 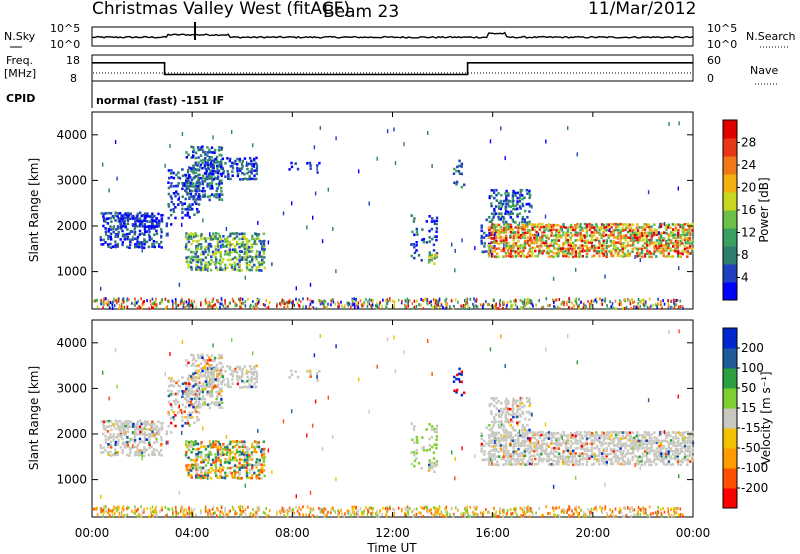 I want to click on colorbar-tick-label: 16, so click(x=748, y=210).